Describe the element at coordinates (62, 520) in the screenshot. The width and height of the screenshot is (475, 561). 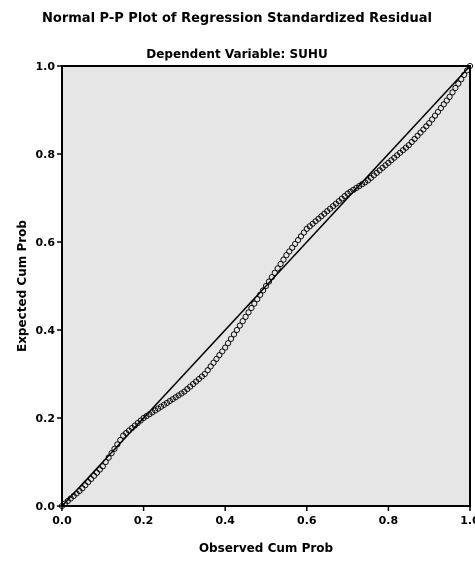
I see `x-tick-label: 0.0` at that location.